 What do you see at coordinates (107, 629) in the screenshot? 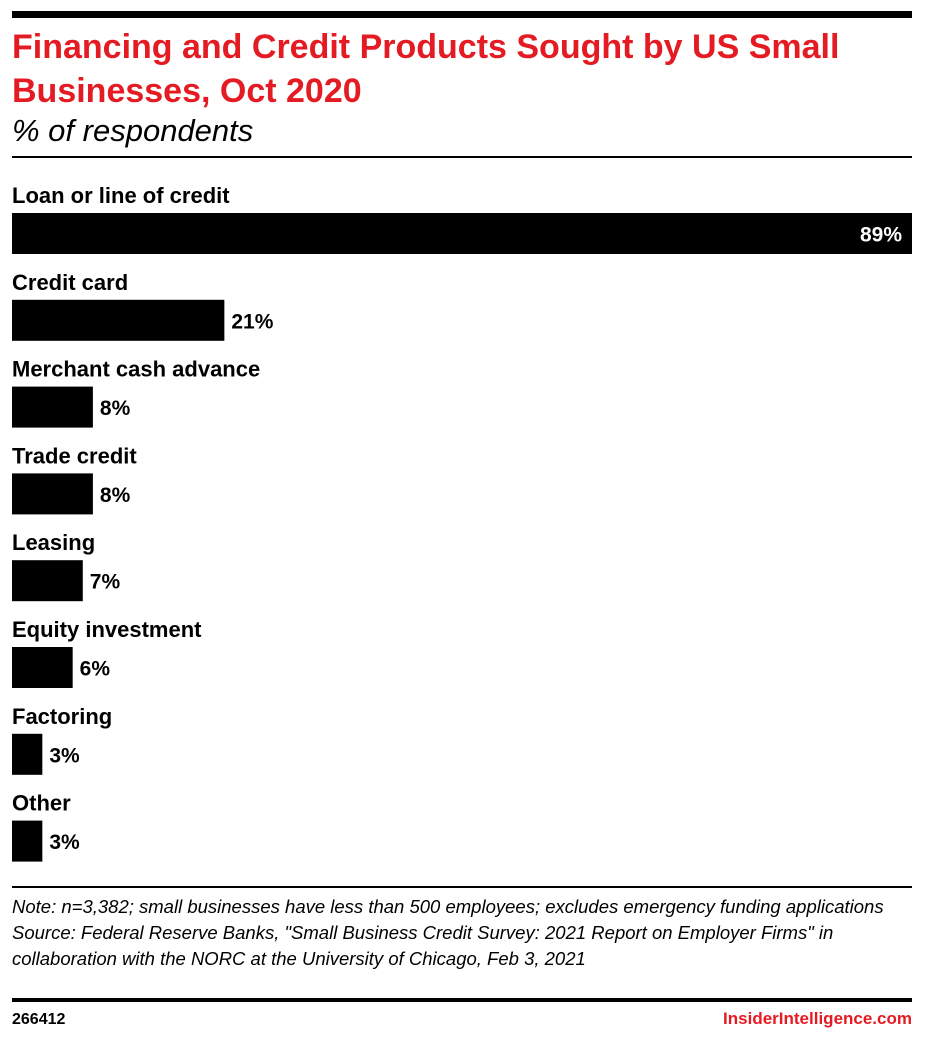
I see `category-label-equity-investment: Equity investment` at bounding box center [107, 629].